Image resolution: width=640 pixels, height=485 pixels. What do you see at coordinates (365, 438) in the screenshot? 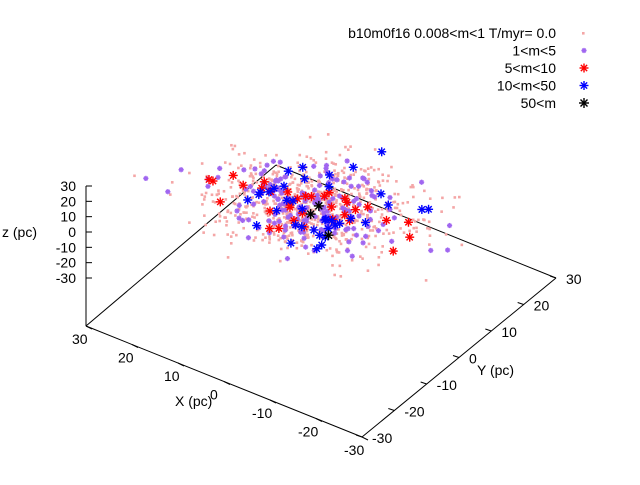
I see `x-tick-mark` at bounding box center [365, 438].